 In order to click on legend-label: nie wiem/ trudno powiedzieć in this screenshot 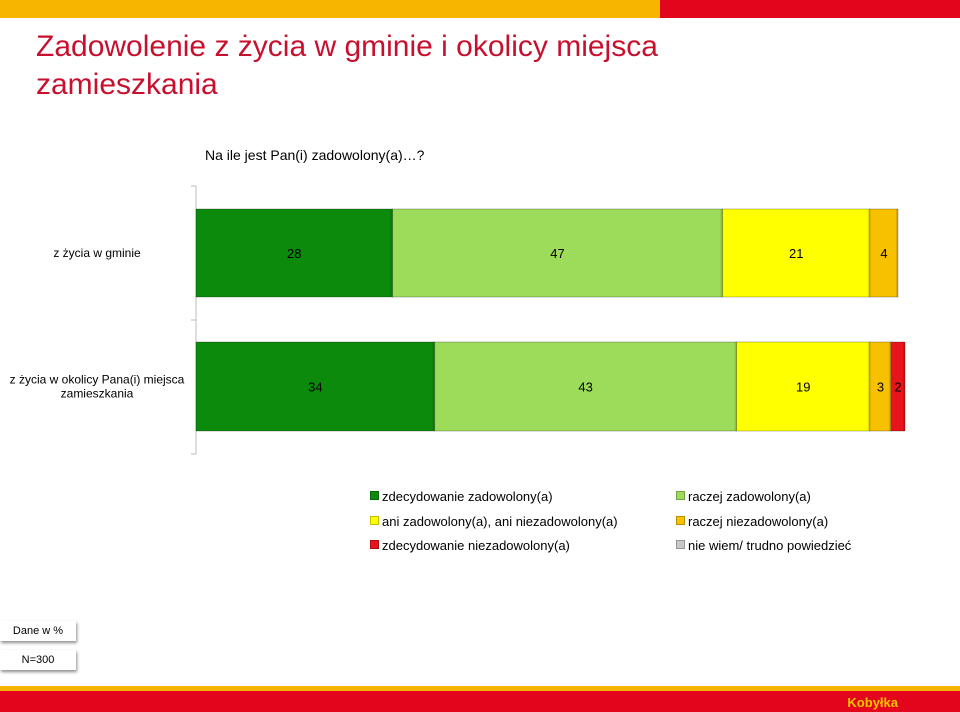, I will do `click(770, 545)`.